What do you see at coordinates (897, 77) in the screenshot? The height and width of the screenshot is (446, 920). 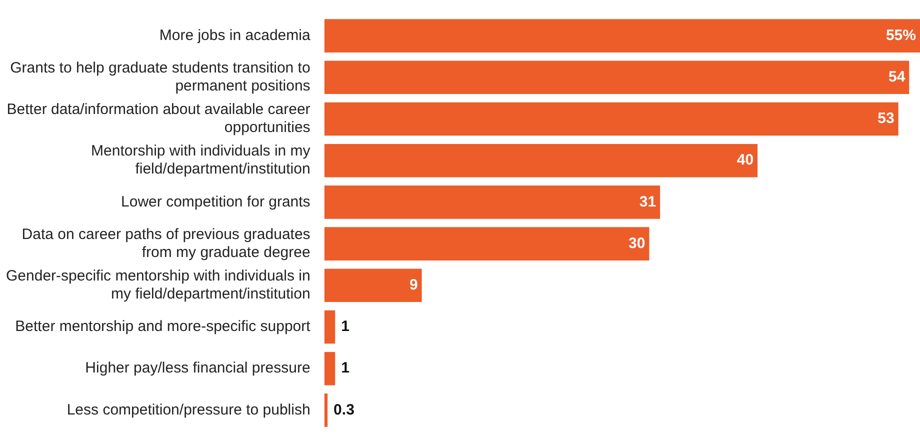 I see `data-label: 54` at bounding box center [897, 77].